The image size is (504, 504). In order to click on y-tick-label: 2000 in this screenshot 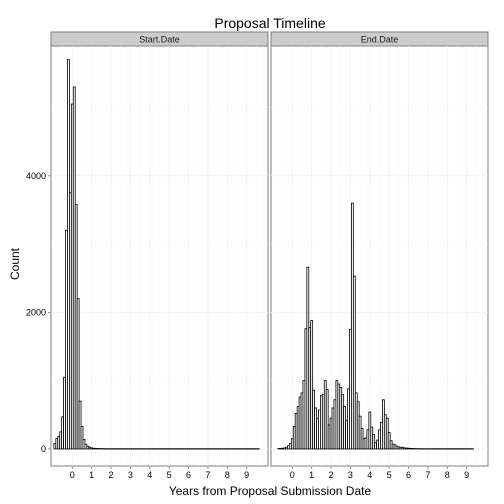, I will do `click(36, 312)`.